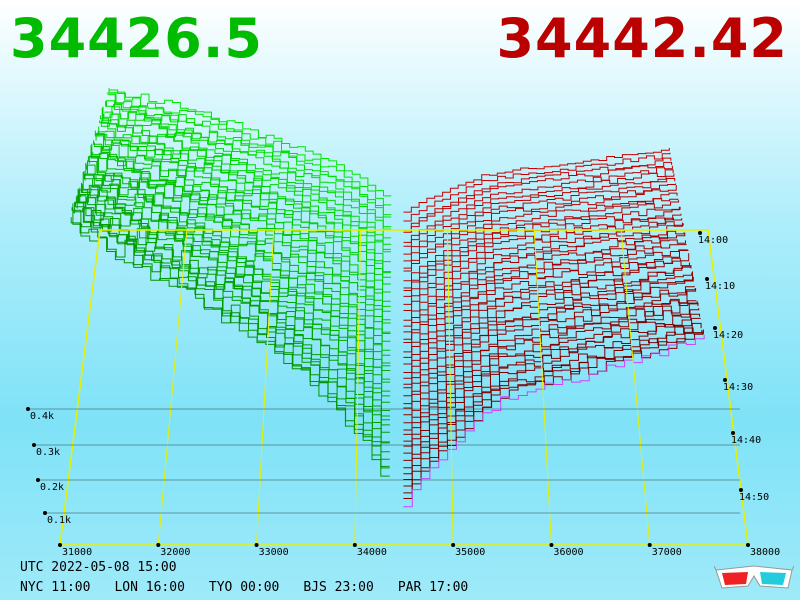 This screenshot has height=600, width=800. Describe the element at coordinates (470, 552) in the screenshot. I see `x-tick-label: 35000` at that location.